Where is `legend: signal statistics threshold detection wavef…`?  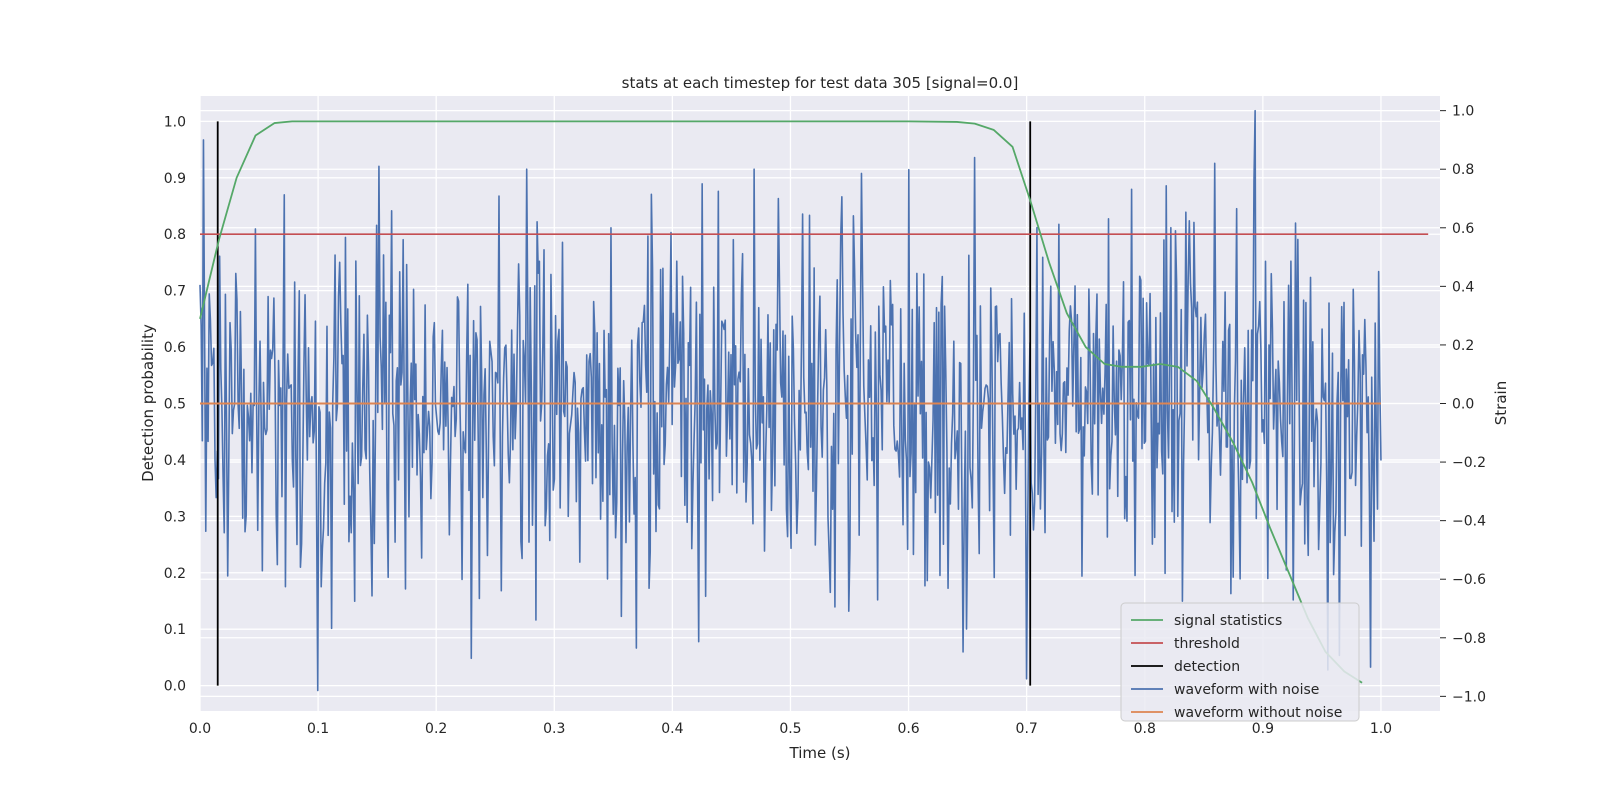 legend: signal statistics threshold detection wavef… is located at coordinates (1240, 662).